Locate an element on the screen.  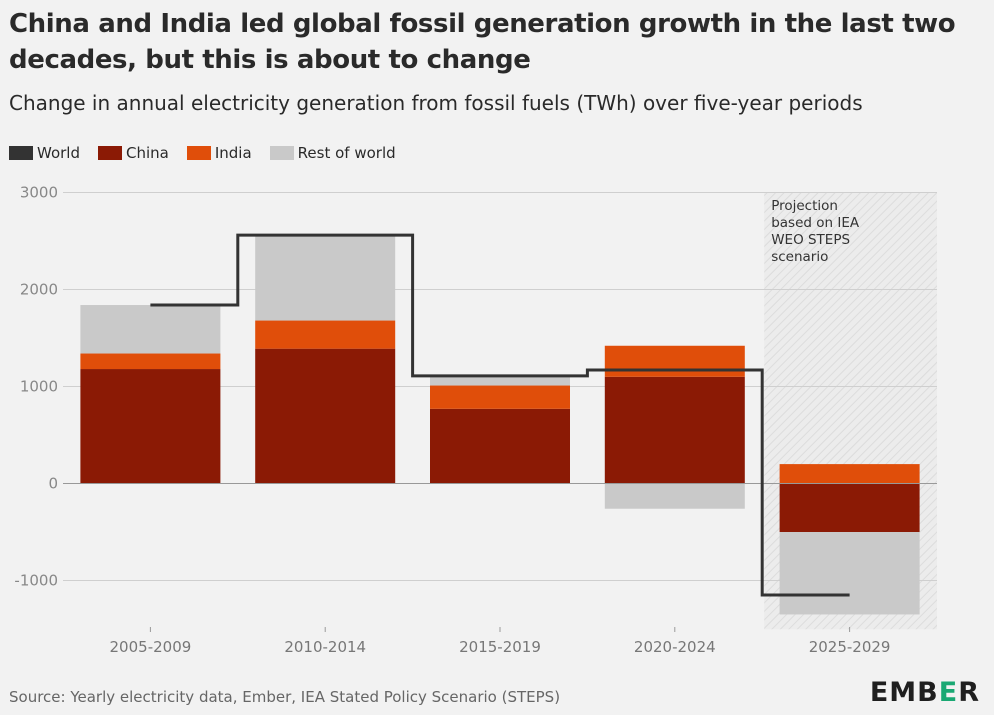
legend: World China India Rest of world is located at coordinates (211, 153).